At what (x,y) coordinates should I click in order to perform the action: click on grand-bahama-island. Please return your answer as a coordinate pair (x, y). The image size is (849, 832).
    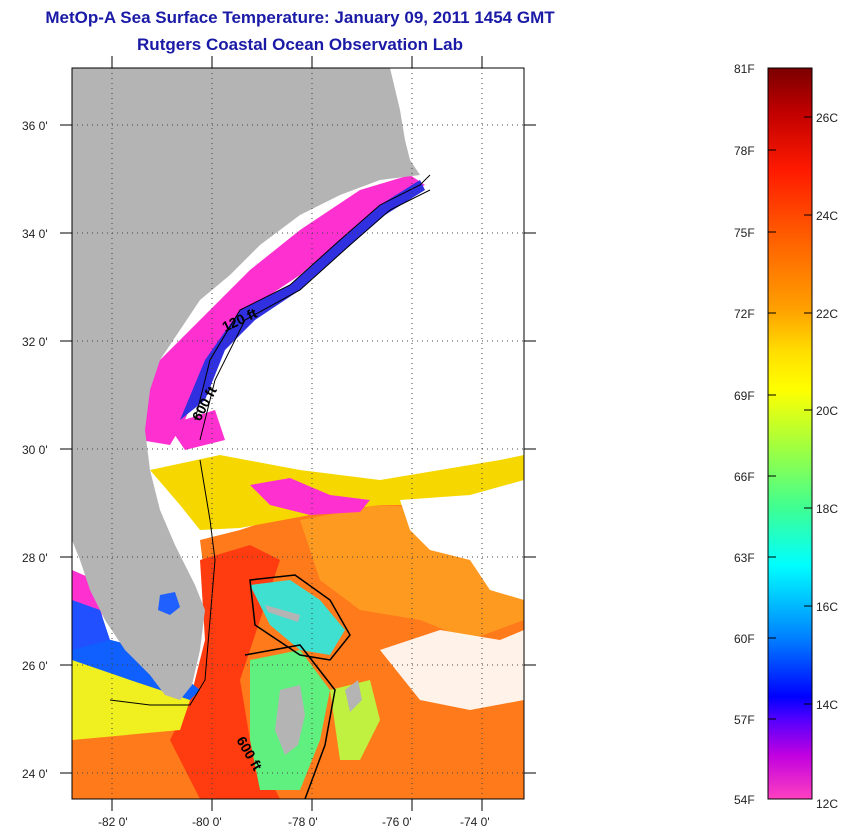
    Looking at the image, I should click on (282, 613).